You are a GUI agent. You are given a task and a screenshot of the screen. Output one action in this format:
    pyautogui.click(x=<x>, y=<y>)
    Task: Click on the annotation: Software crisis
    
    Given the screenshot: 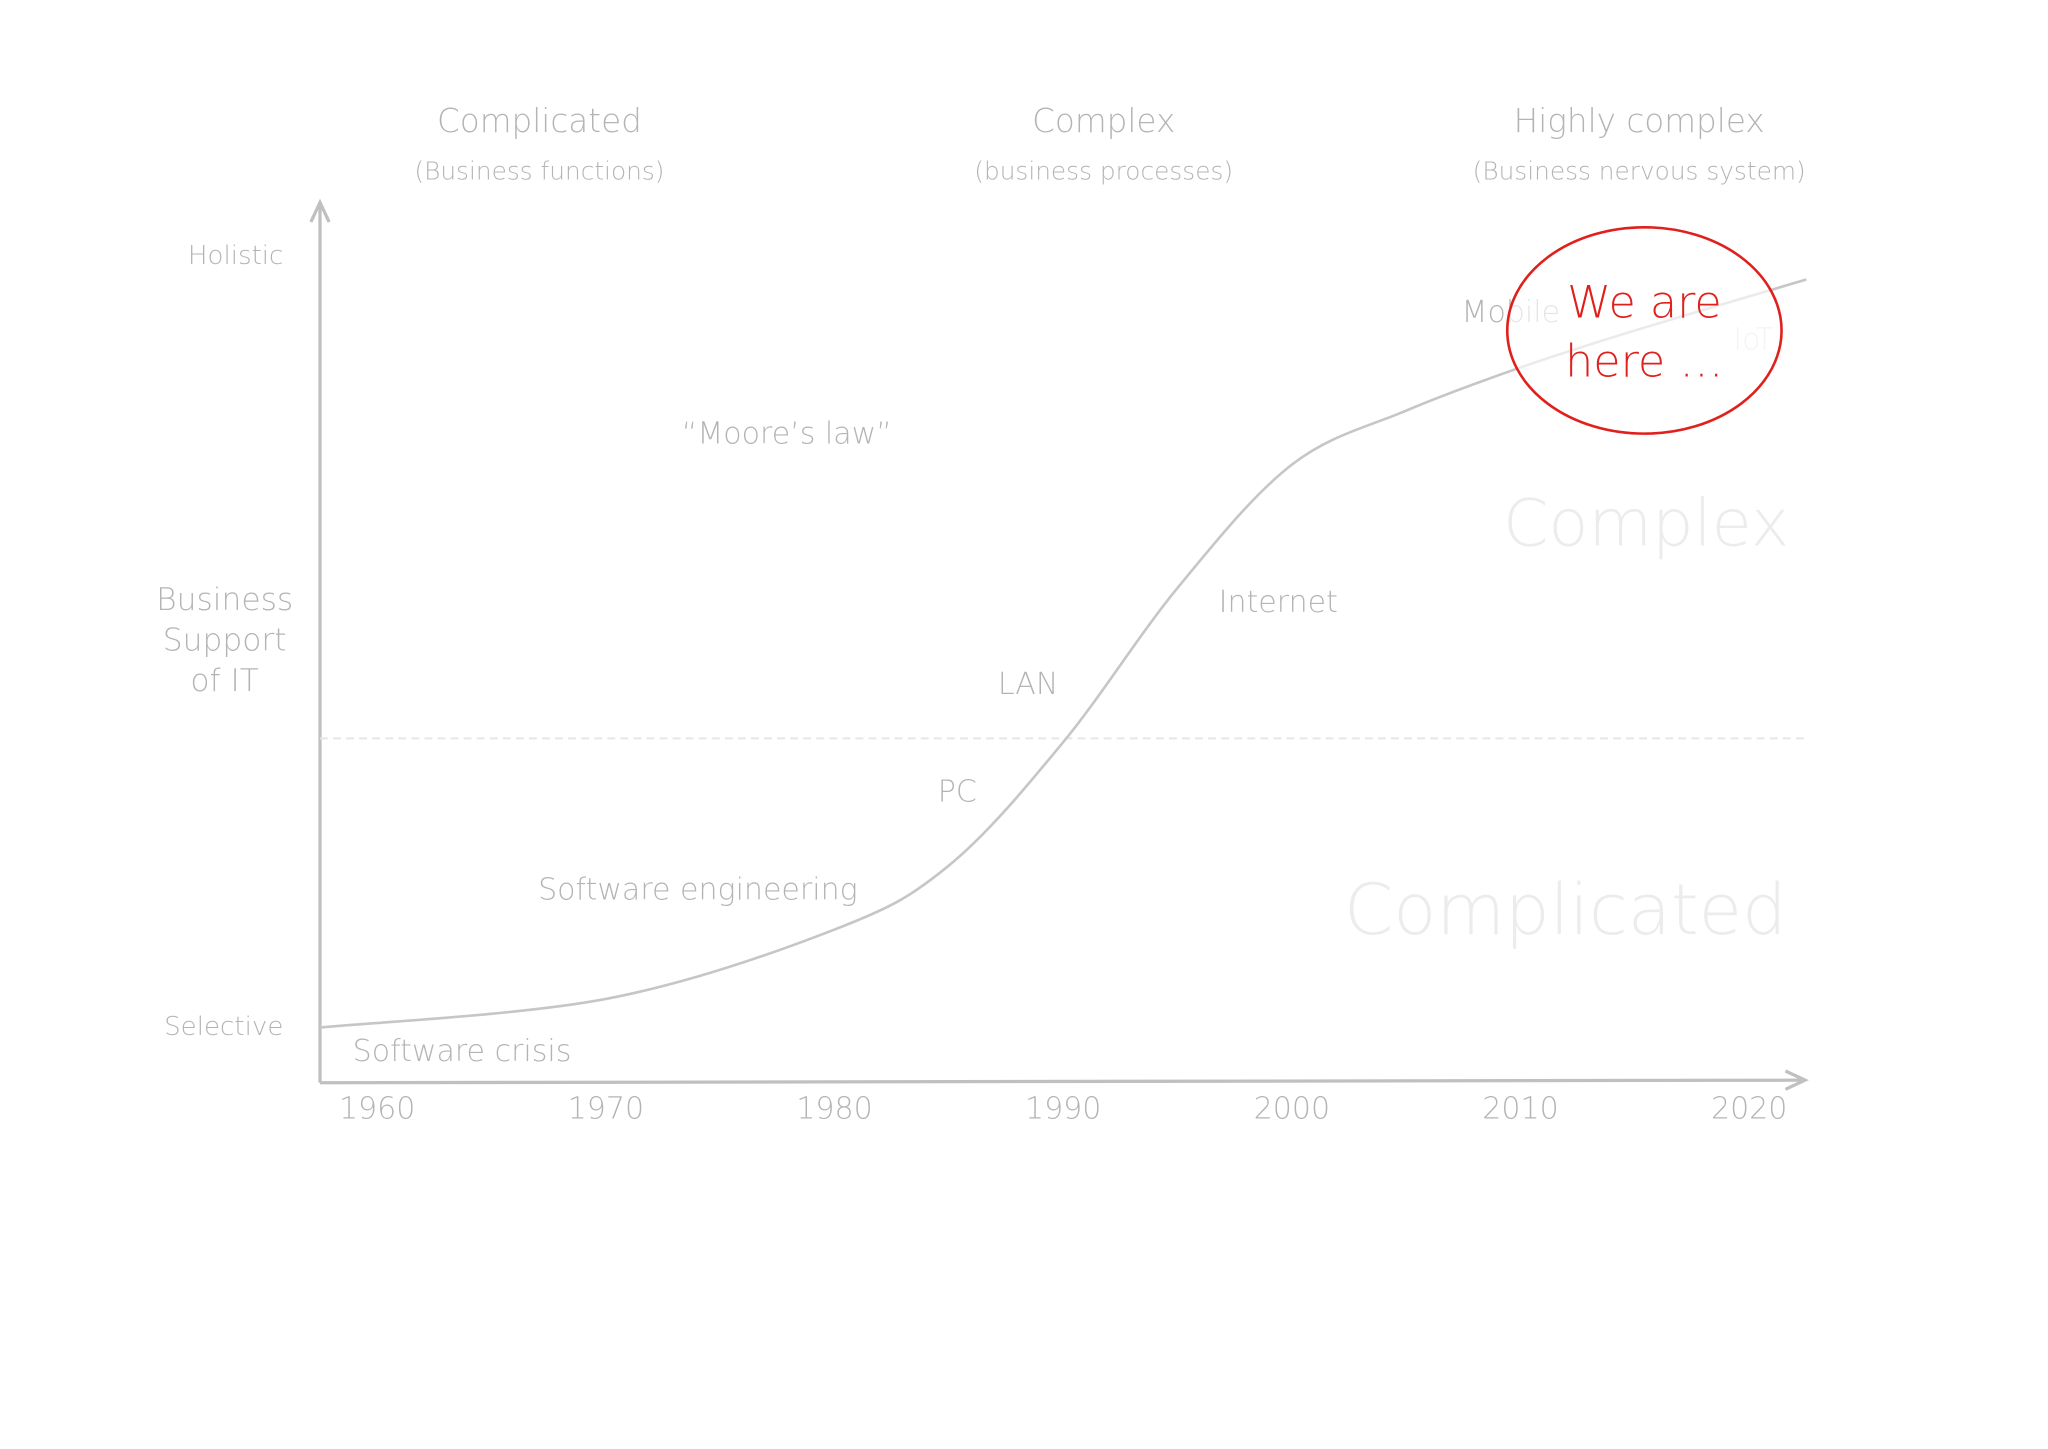 What is the action you would take?
    pyautogui.click(x=462, y=1051)
    